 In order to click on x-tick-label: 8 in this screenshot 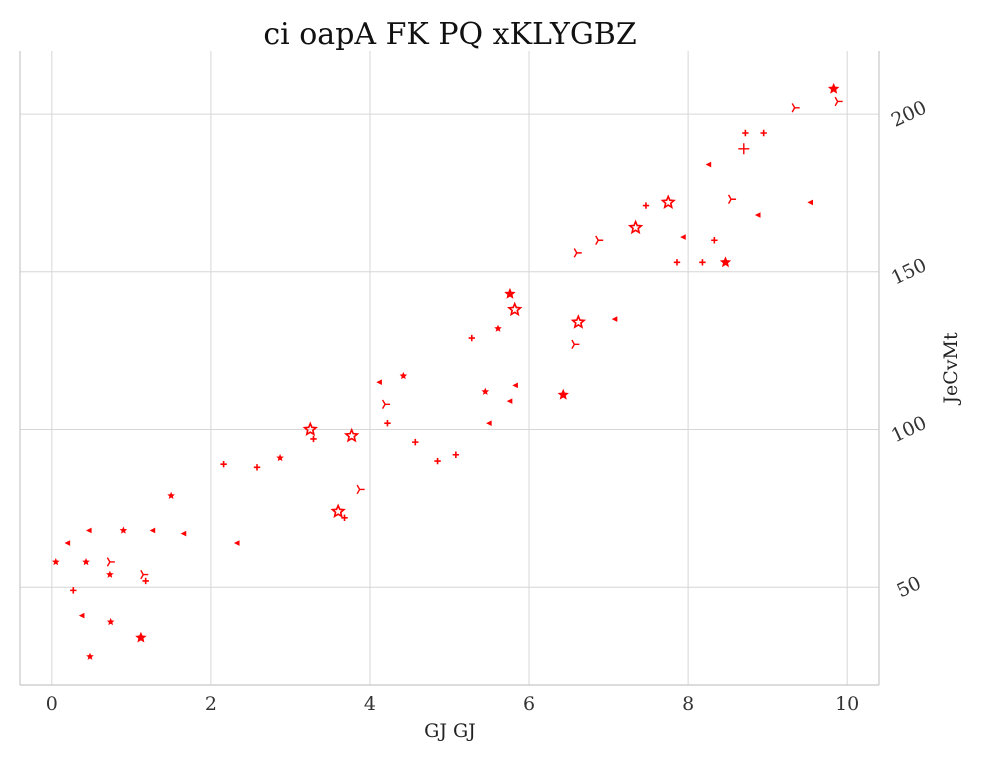, I will do `click(688, 704)`.